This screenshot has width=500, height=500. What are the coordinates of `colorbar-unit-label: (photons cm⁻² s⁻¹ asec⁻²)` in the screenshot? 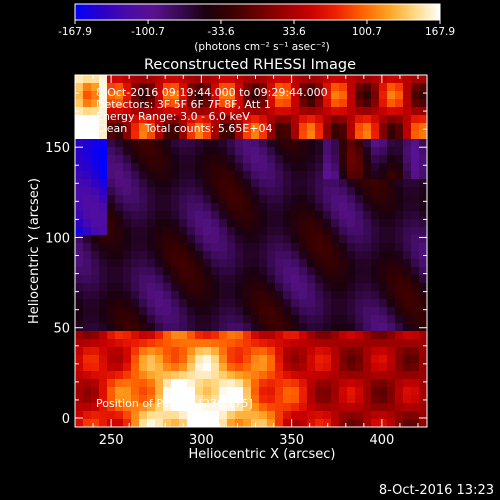 It's located at (261, 47).